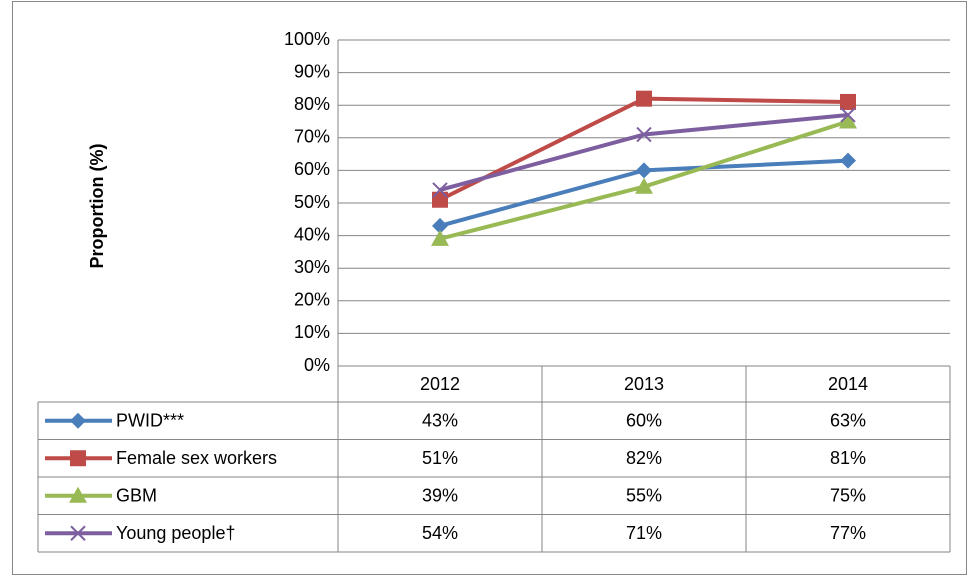 Image resolution: width=970 pixels, height=576 pixels. Describe the element at coordinates (312, 137) in the screenshot. I see `y-tick-label: 70%` at that location.